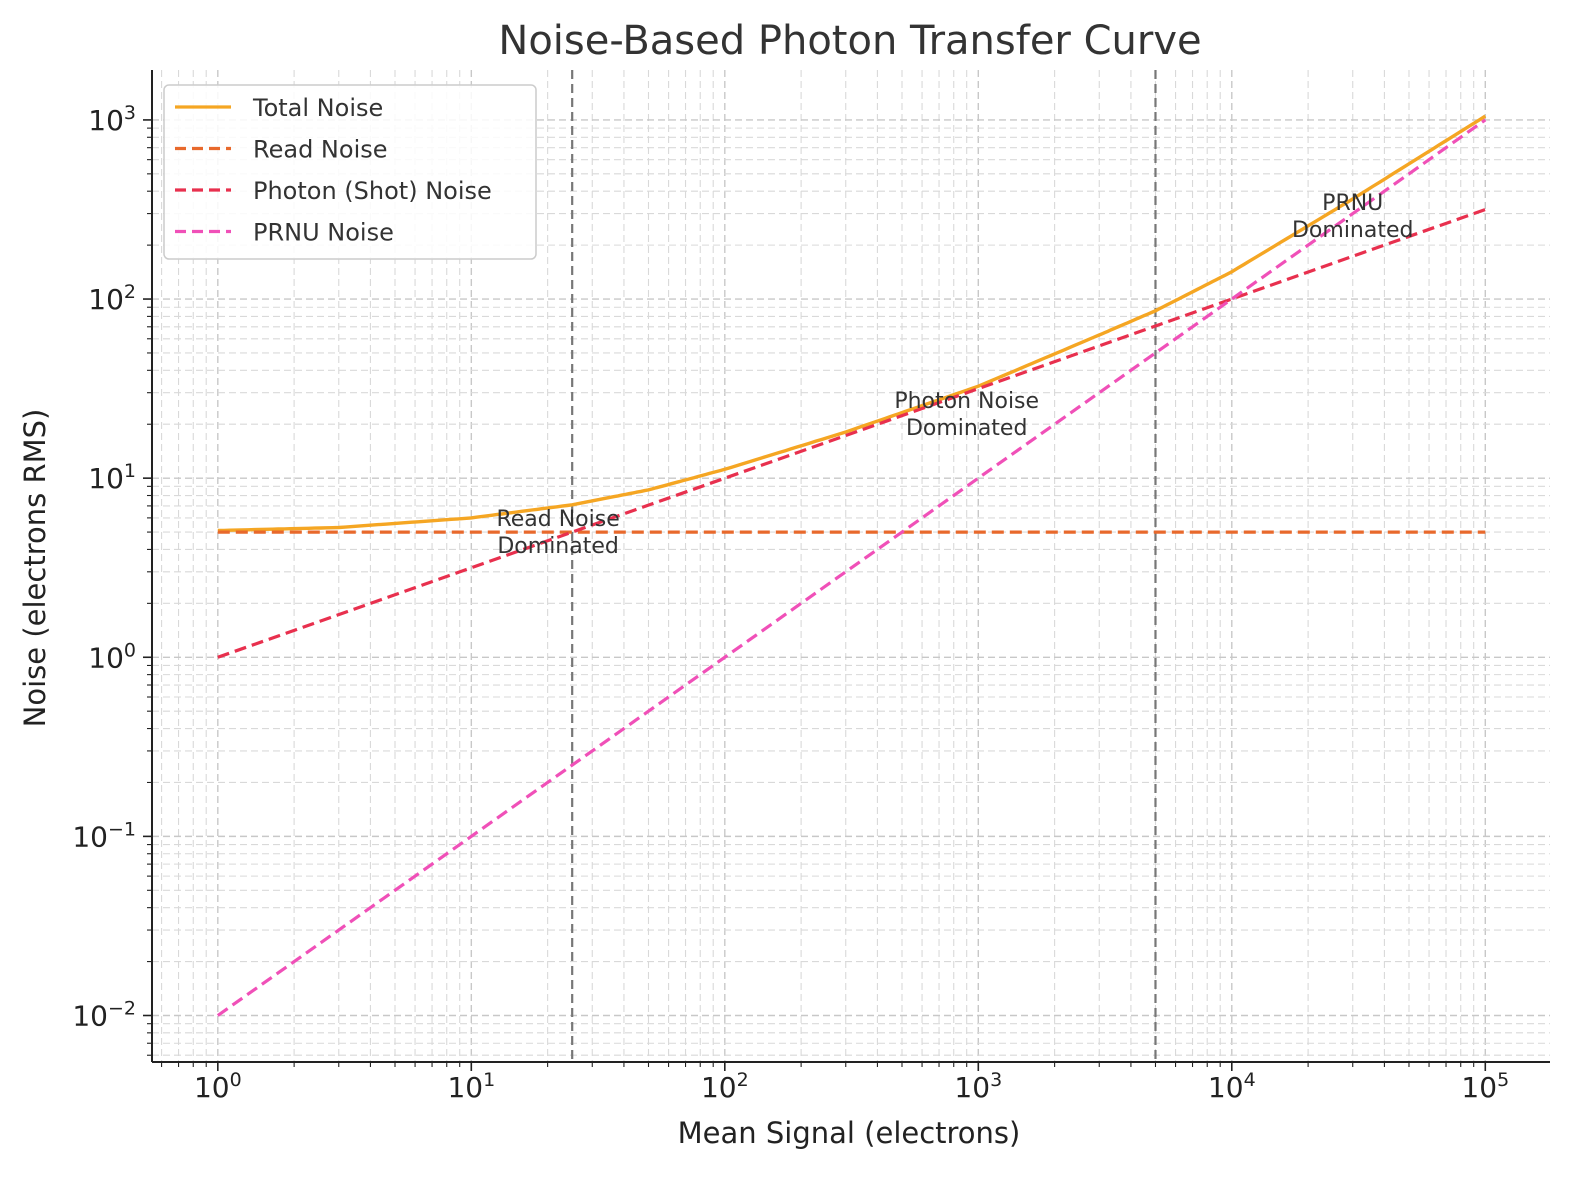 This screenshot has width=1580, height=1180. I want to click on y-tick-label: 10⁻¹, so click(104, 835).